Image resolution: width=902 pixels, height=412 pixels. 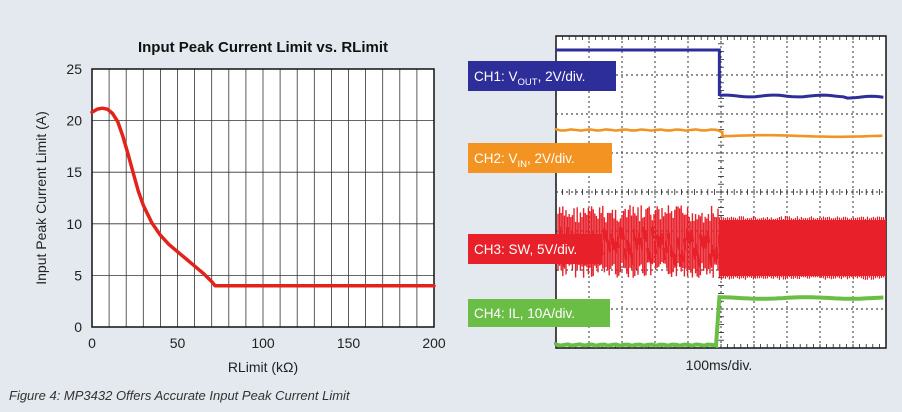 I want to click on channel-label-ch4: CH4: IL, 10A/div., so click(x=539, y=313).